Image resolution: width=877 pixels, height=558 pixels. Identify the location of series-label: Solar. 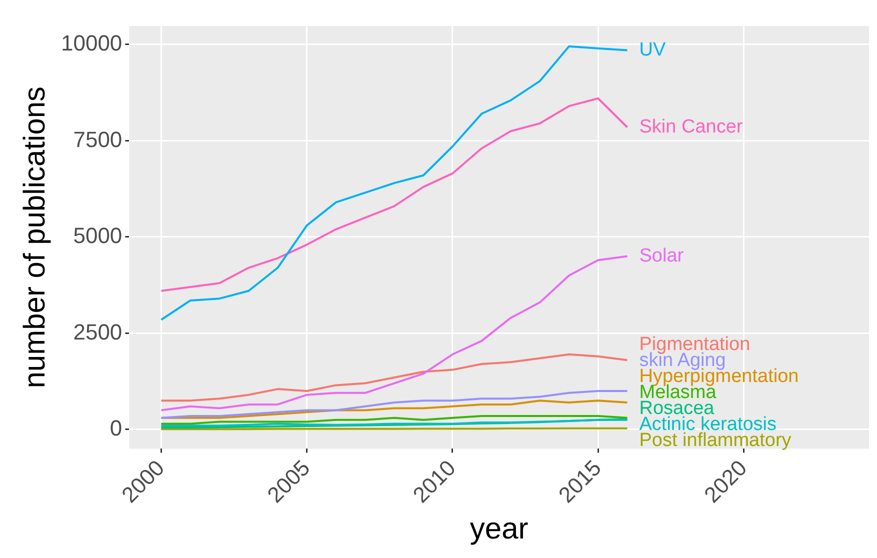
(661, 255).